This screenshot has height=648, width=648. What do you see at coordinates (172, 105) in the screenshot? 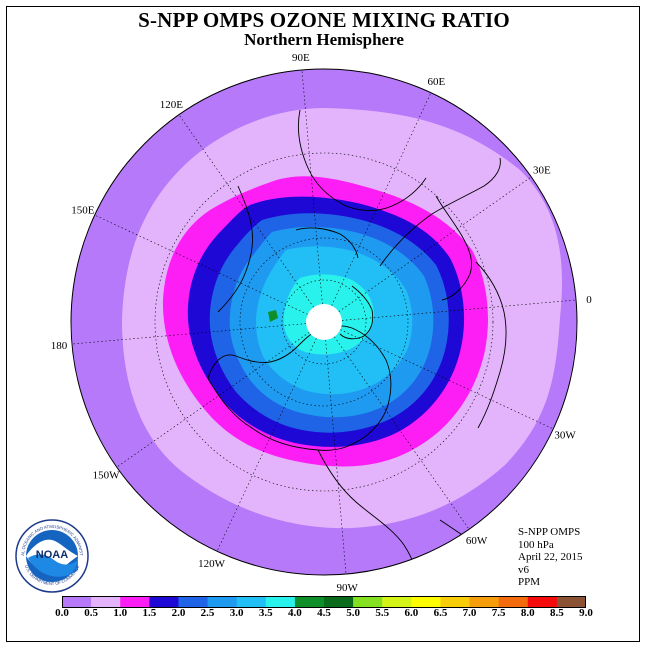
I see `longitude-label: 120E` at bounding box center [172, 105].